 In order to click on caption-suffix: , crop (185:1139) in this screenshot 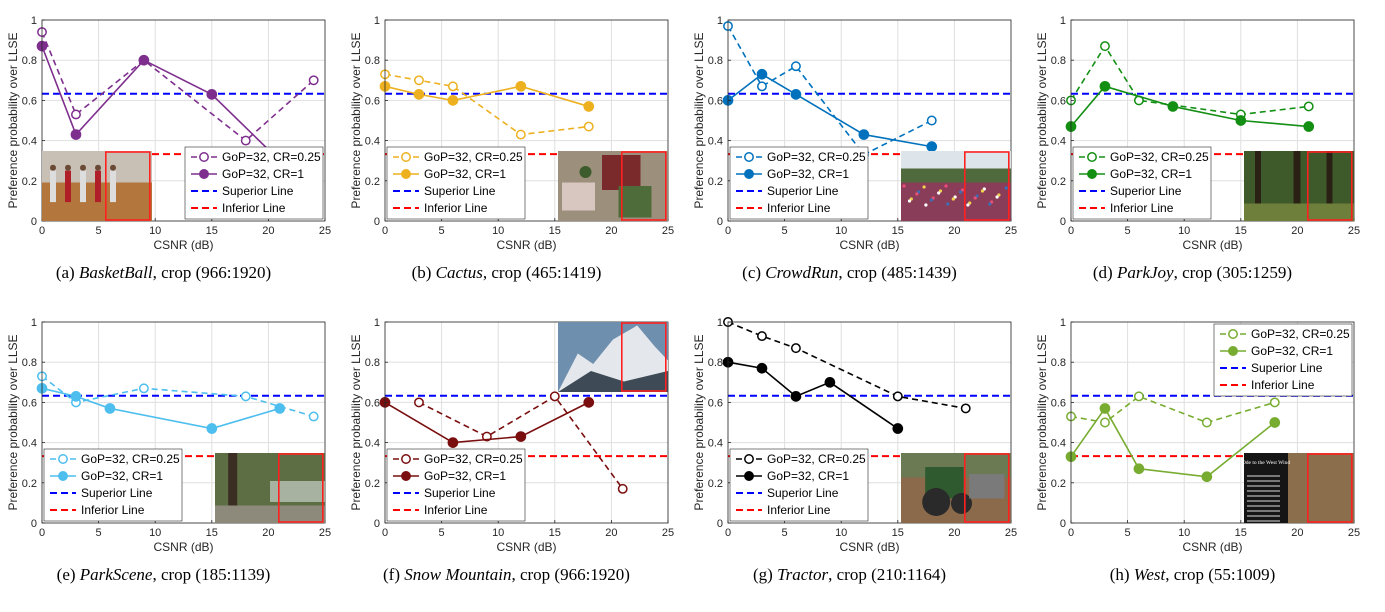, I will do `click(211, 574)`.